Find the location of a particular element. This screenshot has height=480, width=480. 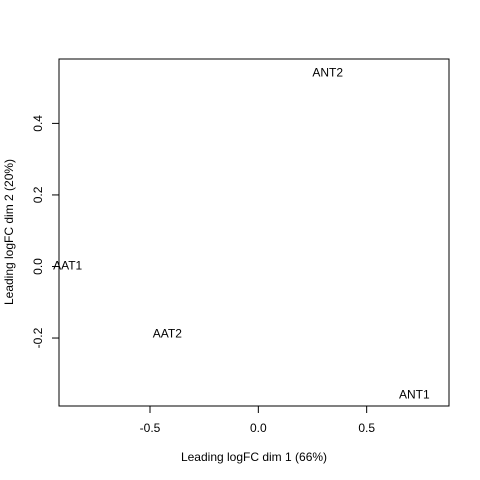

point-label-aat1: AAT1 is located at coordinates (67, 266).